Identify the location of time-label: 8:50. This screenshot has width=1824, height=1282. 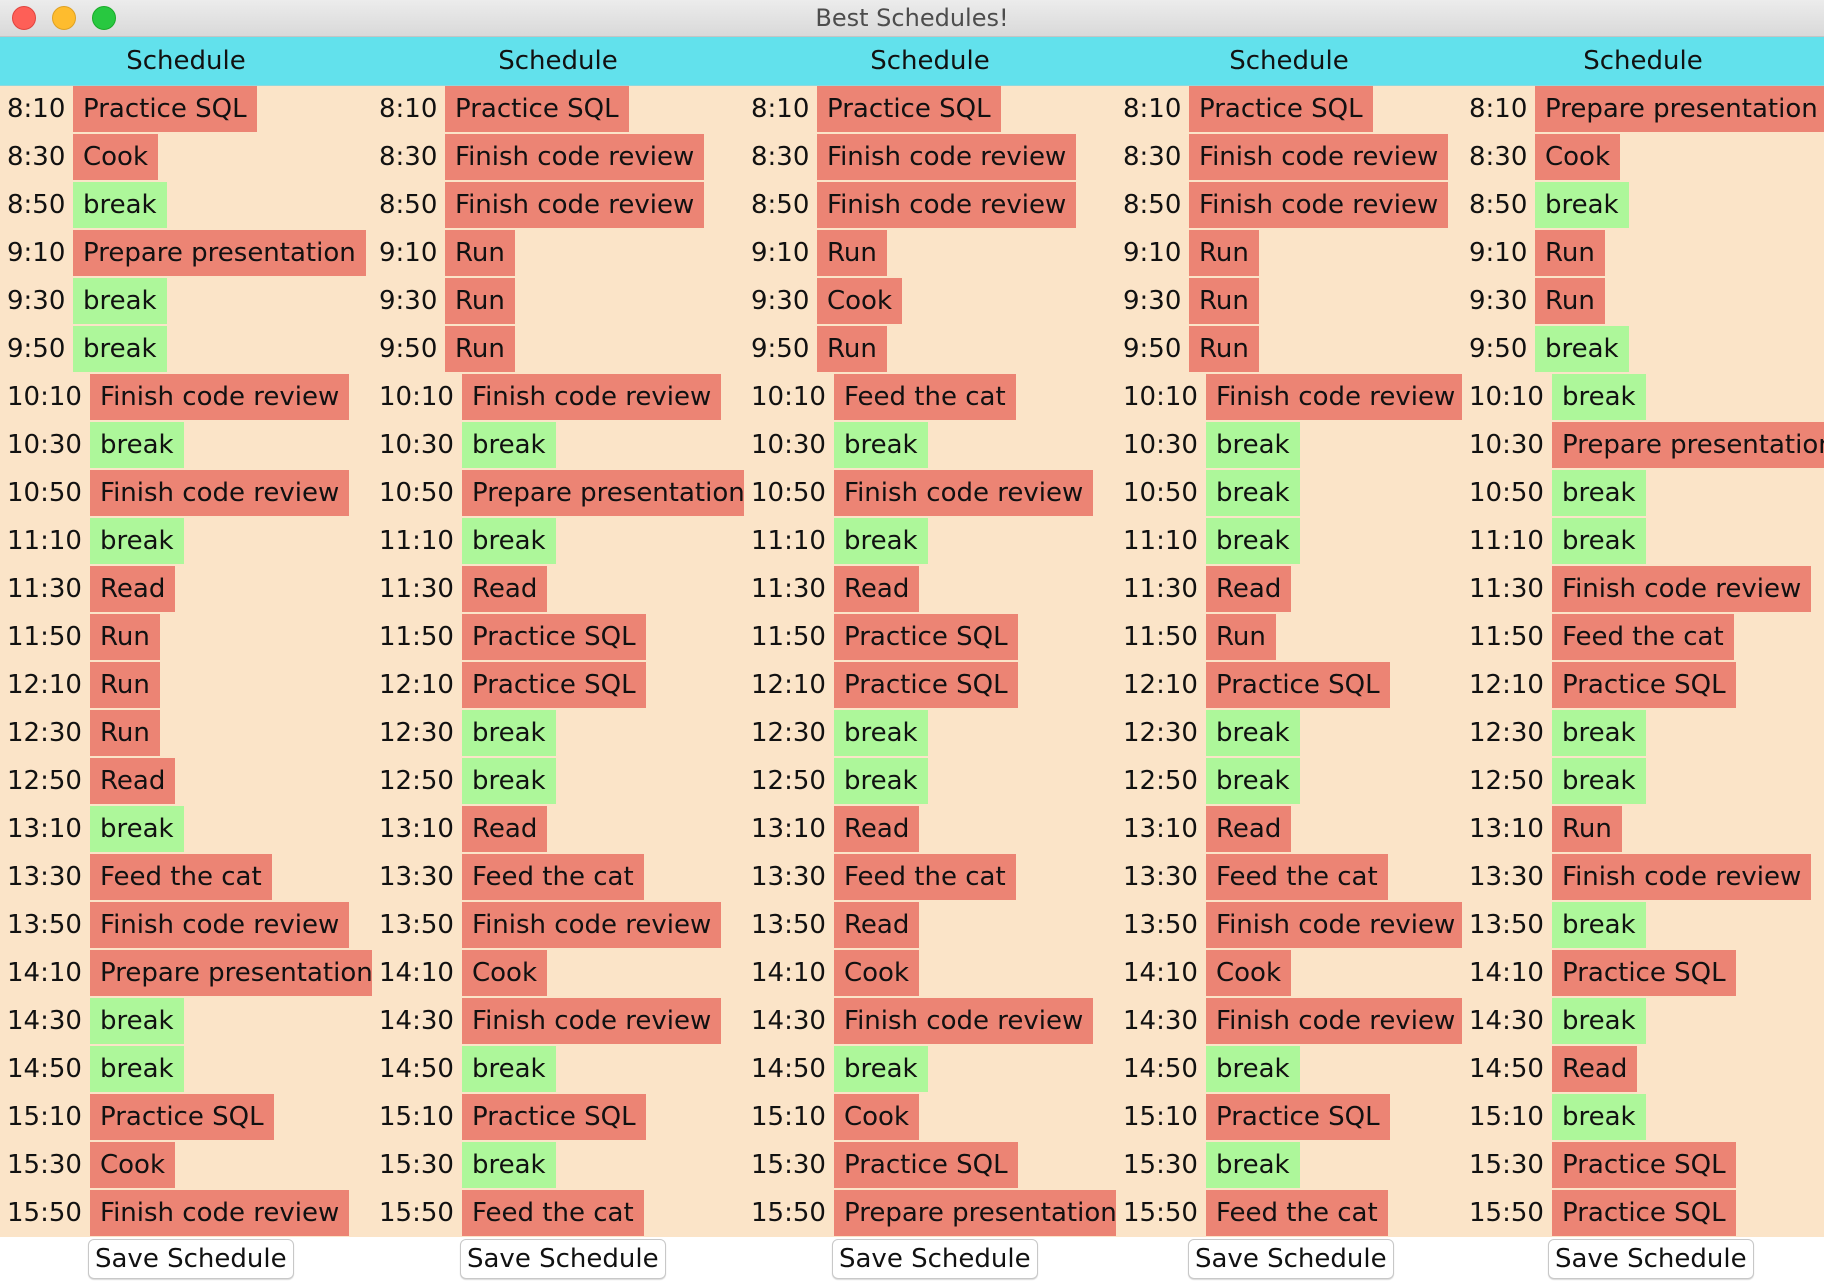
(1498, 205).